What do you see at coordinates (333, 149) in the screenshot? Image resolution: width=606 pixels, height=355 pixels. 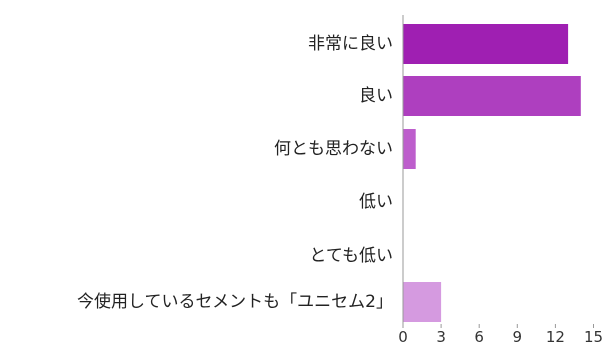 I see `category-label: 何とも思わない` at bounding box center [333, 149].